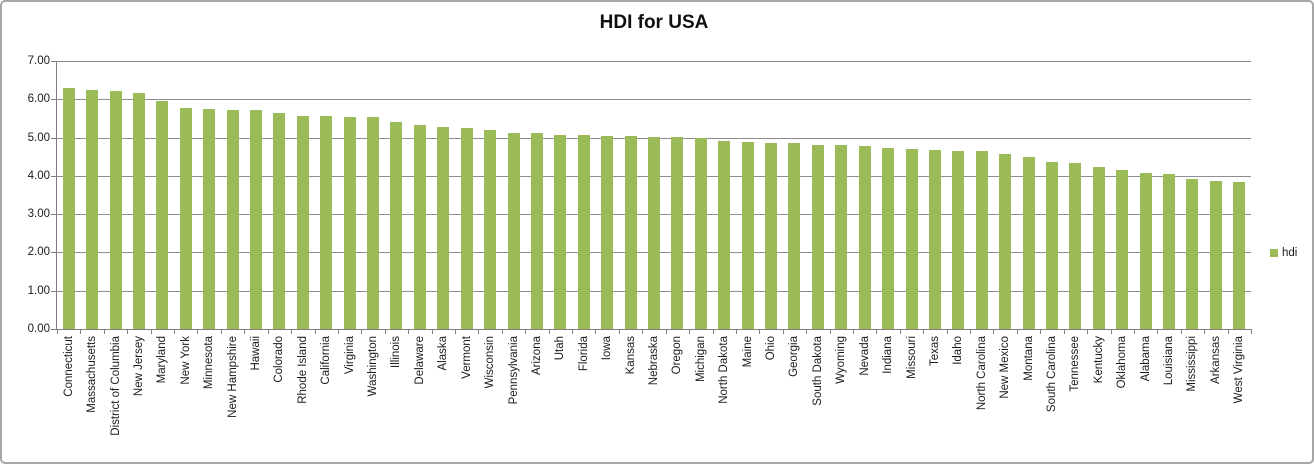 This screenshot has height=464, width=1314. I want to click on x-axis-label: Michigan, so click(701, 398).